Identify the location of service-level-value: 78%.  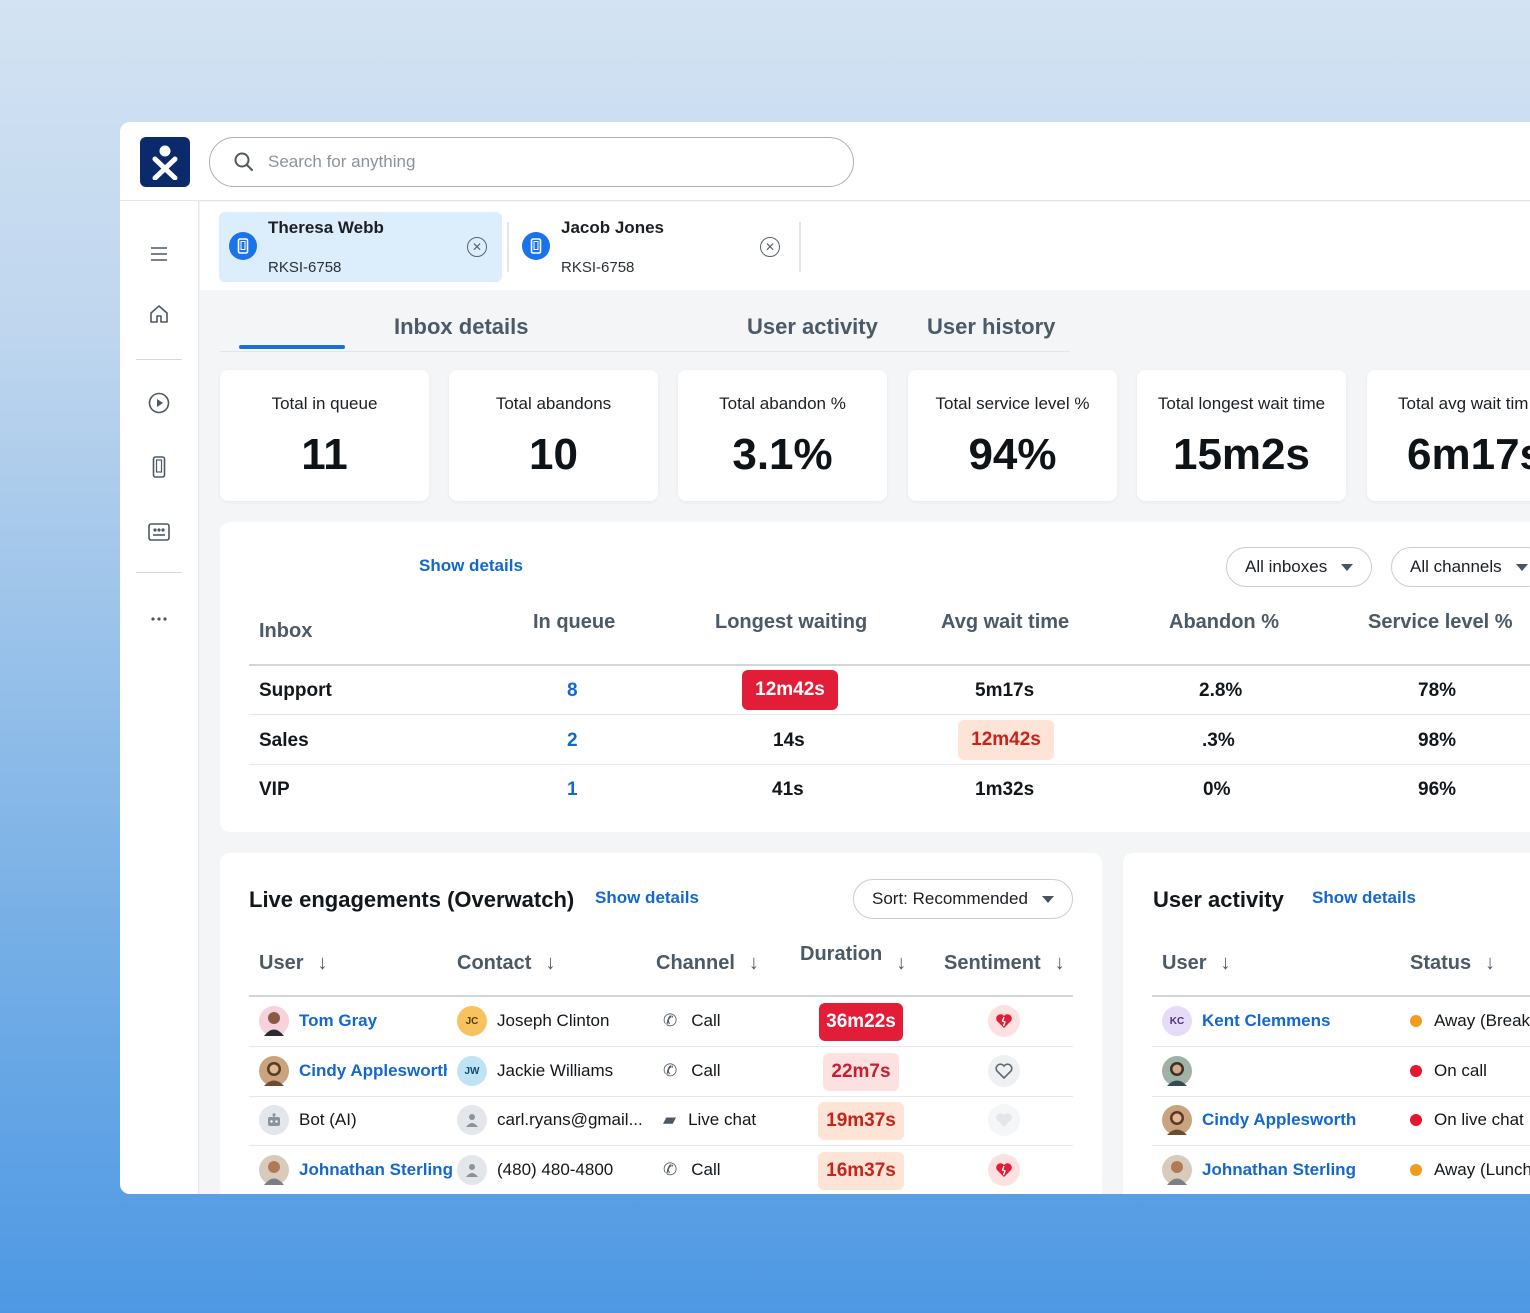
(1437, 690).